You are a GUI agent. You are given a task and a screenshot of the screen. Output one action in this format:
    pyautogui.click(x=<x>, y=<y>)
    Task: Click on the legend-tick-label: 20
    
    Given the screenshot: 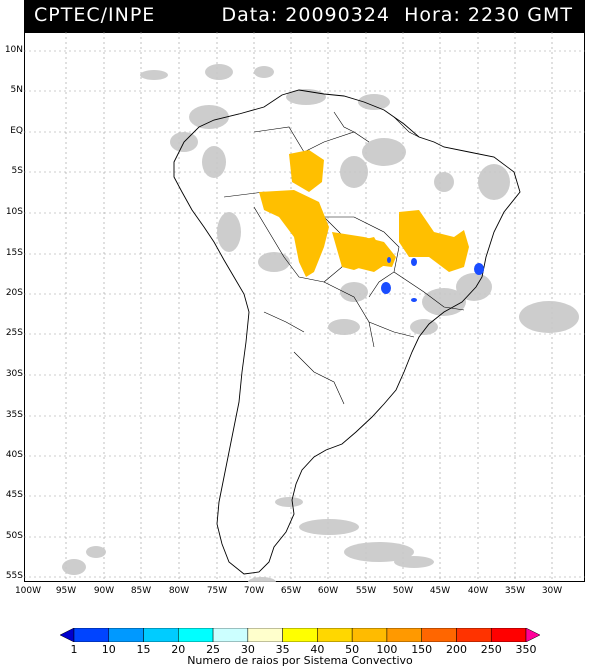 What is the action you would take?
    pyautogui.click(x=178, y=649)
    